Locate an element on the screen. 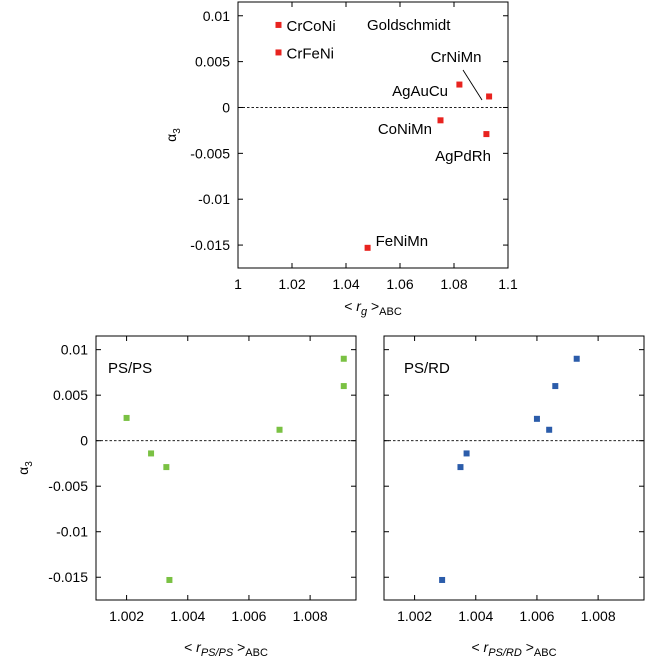 The width and height of the screenshot is (662, 660). point-label: CrFeNi is located at coordinates (311, 53).